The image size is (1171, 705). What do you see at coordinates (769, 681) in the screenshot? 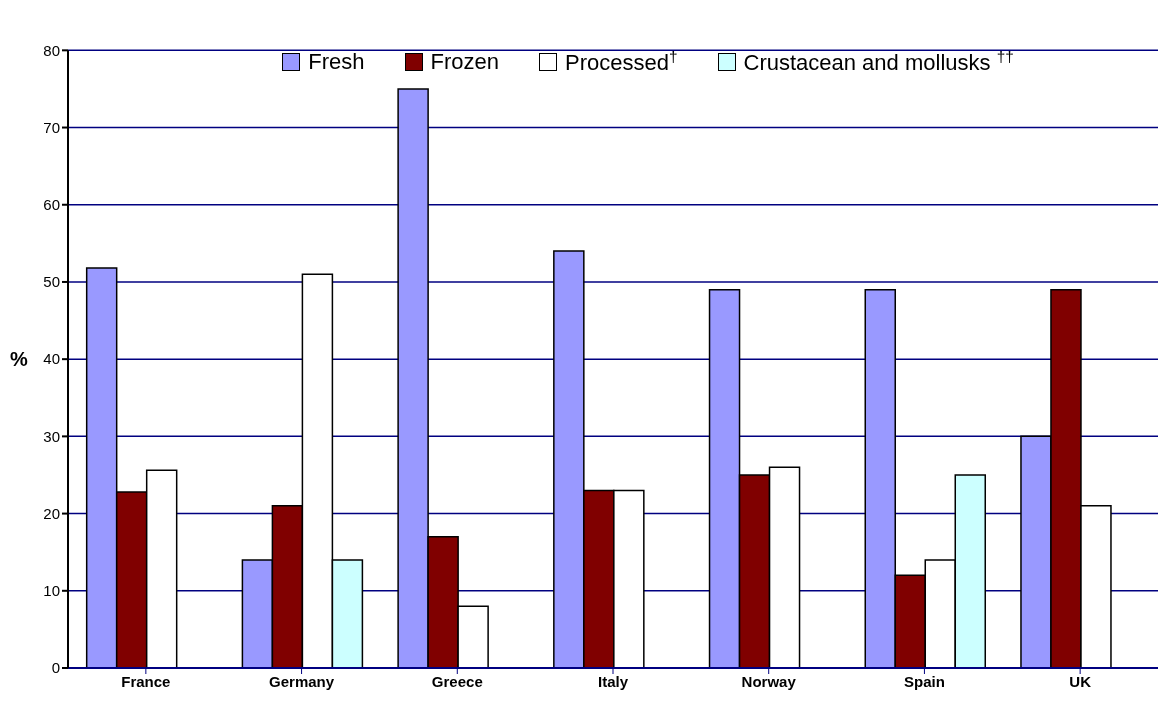
I see `x-tick-label: Norway` at bounding box center [769, 681].